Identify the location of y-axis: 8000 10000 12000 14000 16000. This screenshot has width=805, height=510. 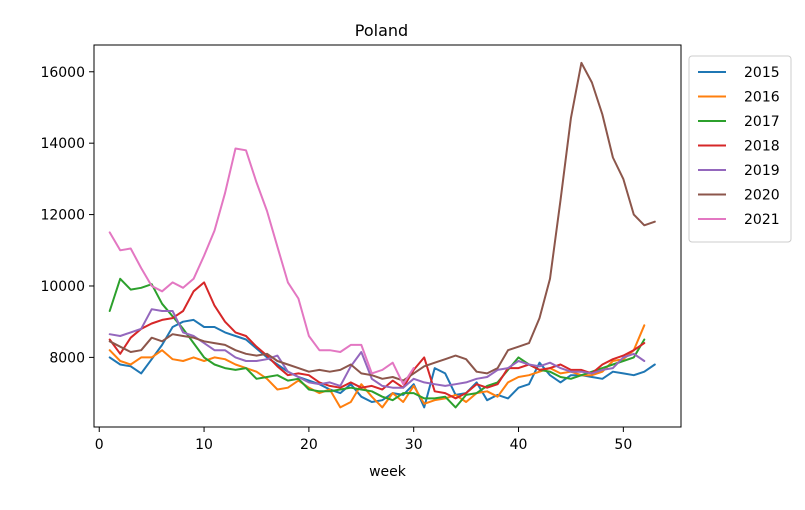
(67, 215).